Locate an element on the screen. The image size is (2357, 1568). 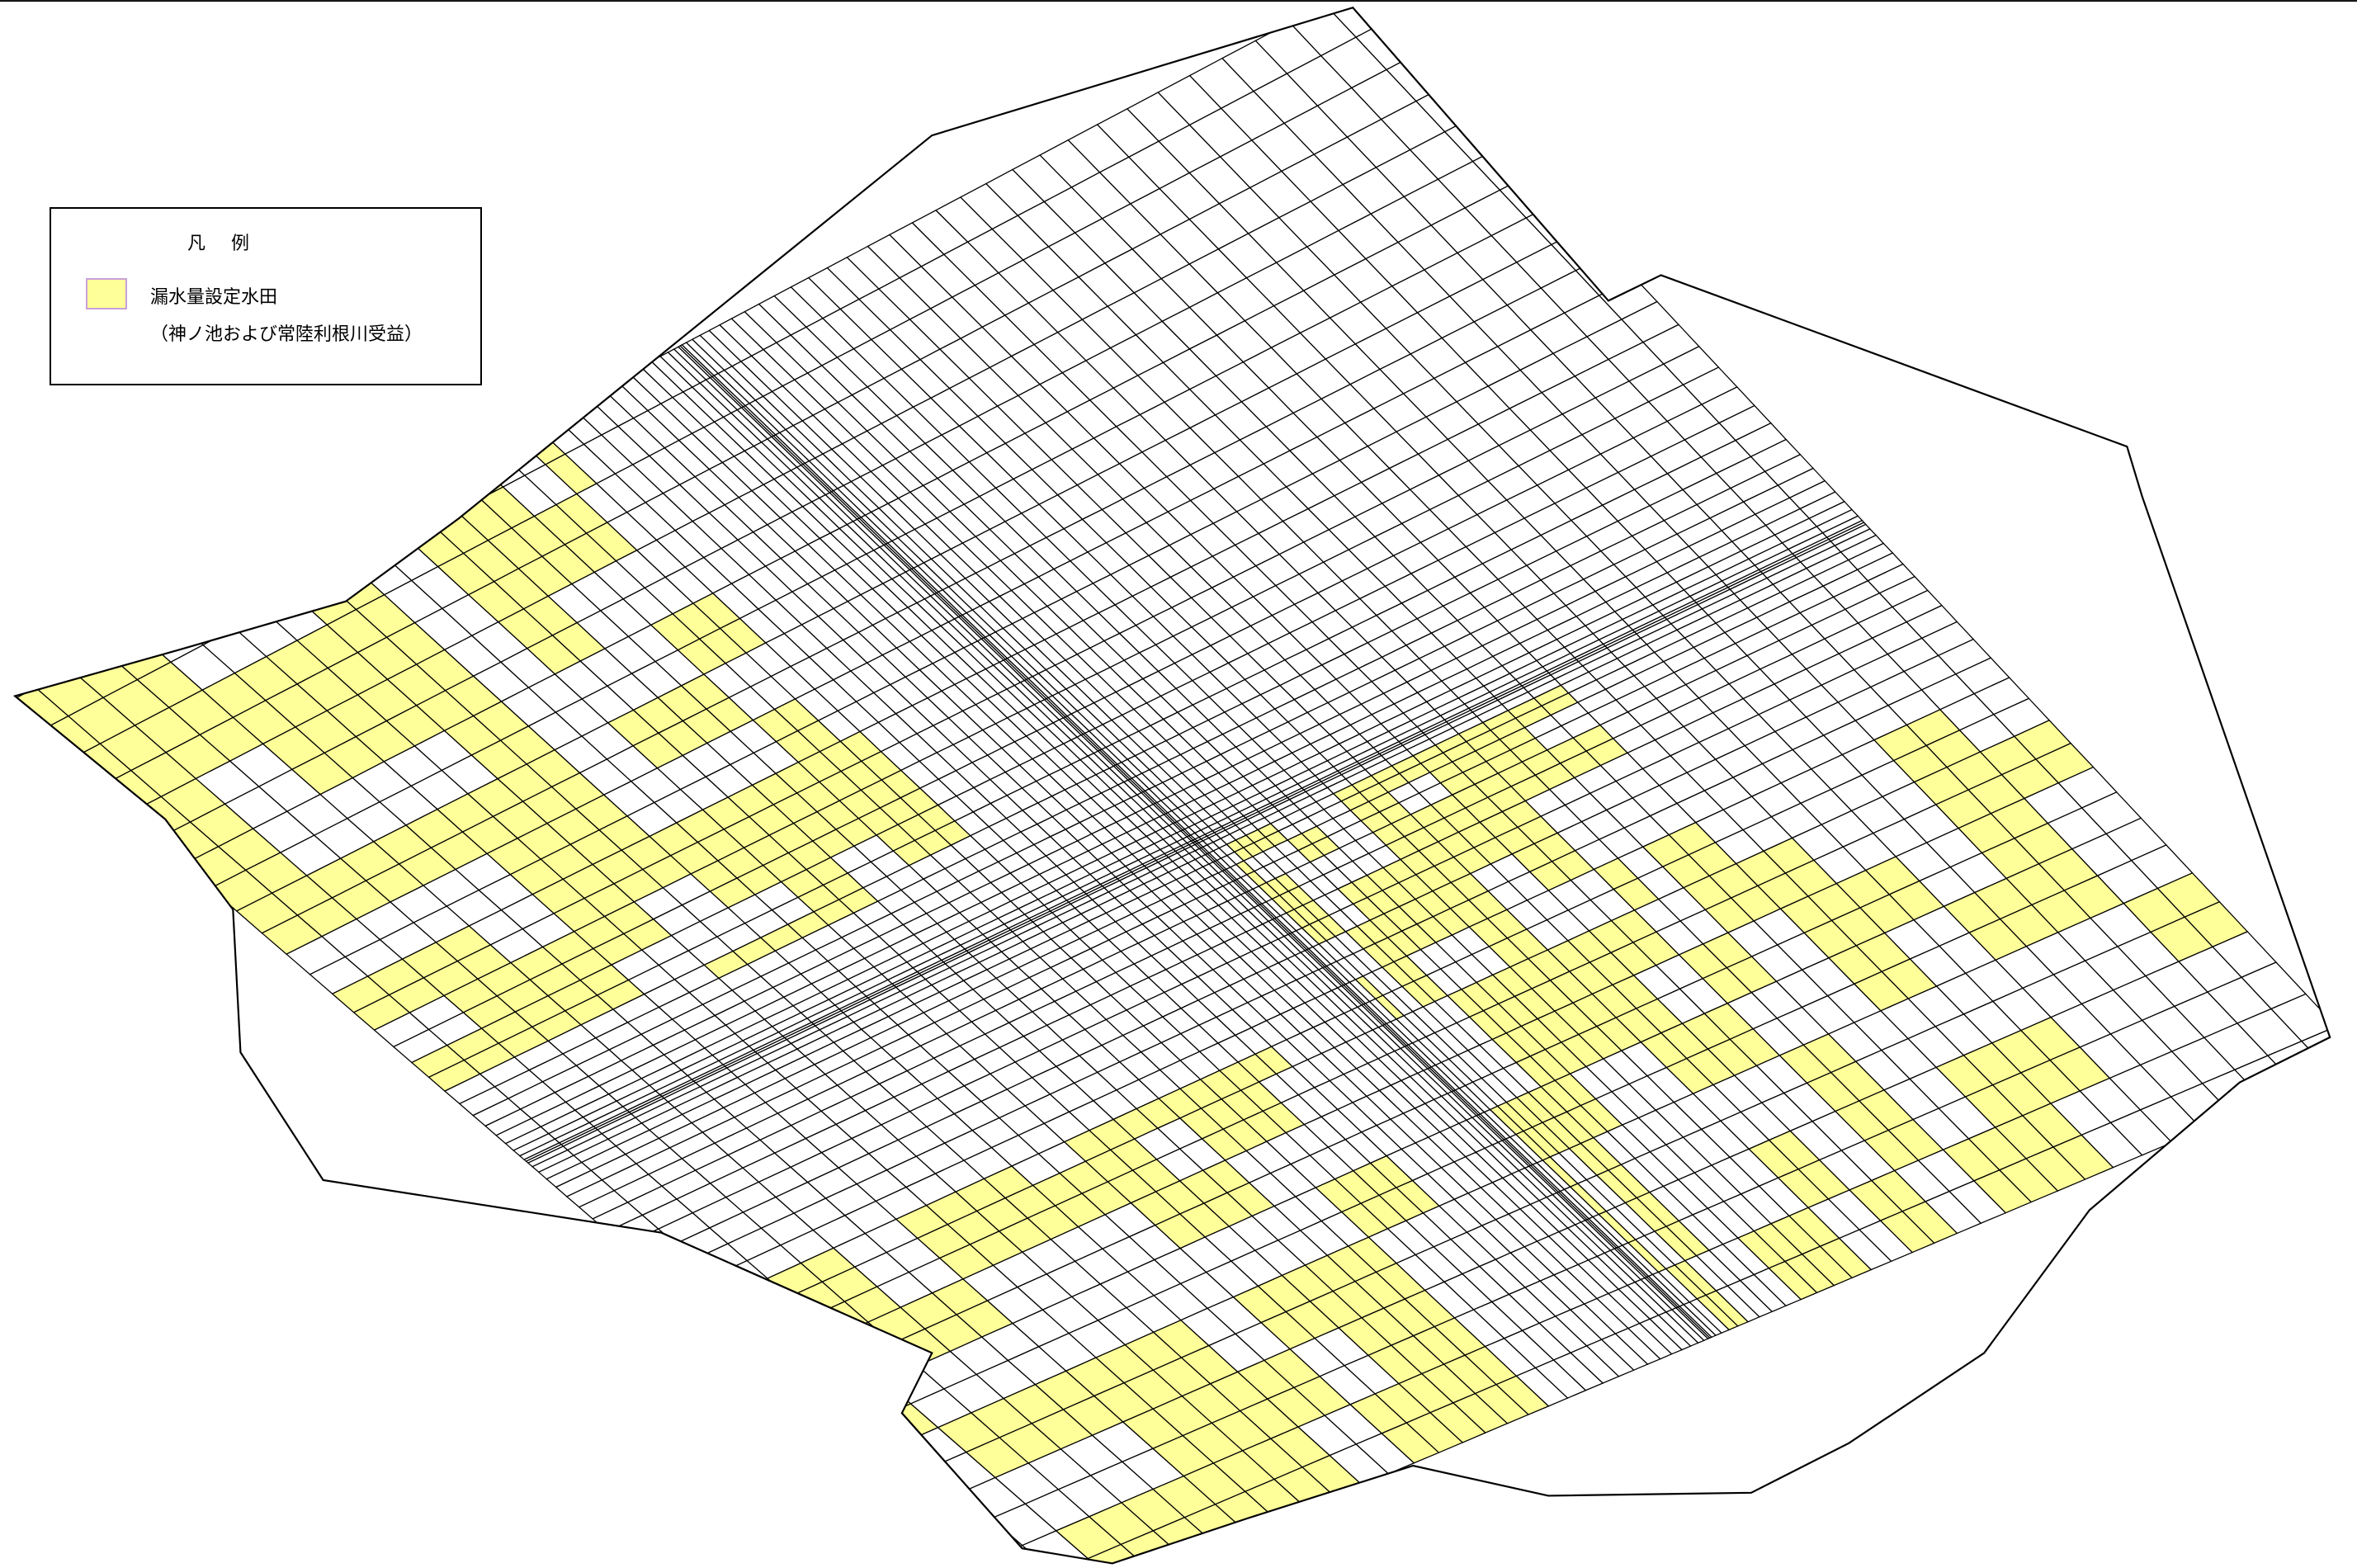
legend-note: （神ノ池および常陸利根川受益） is located at coordinates (286, 334).